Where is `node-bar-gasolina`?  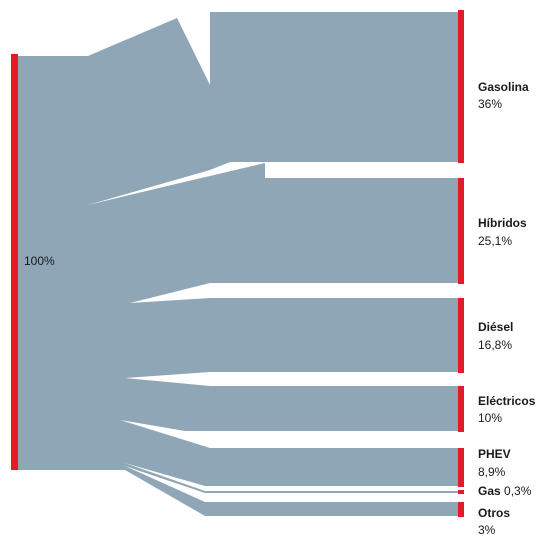 node-bar-gasolina is located at coordinates (461, 86).